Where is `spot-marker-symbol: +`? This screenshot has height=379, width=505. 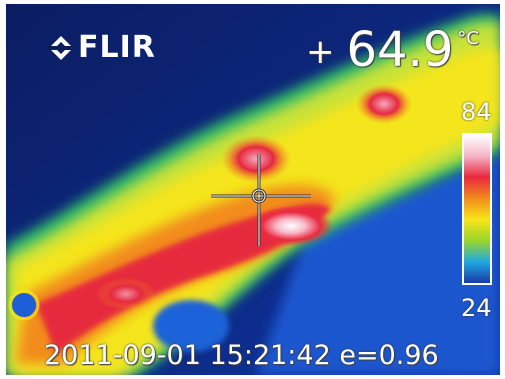
spot-marker-symbol: + is located at coordinates (320, 52).